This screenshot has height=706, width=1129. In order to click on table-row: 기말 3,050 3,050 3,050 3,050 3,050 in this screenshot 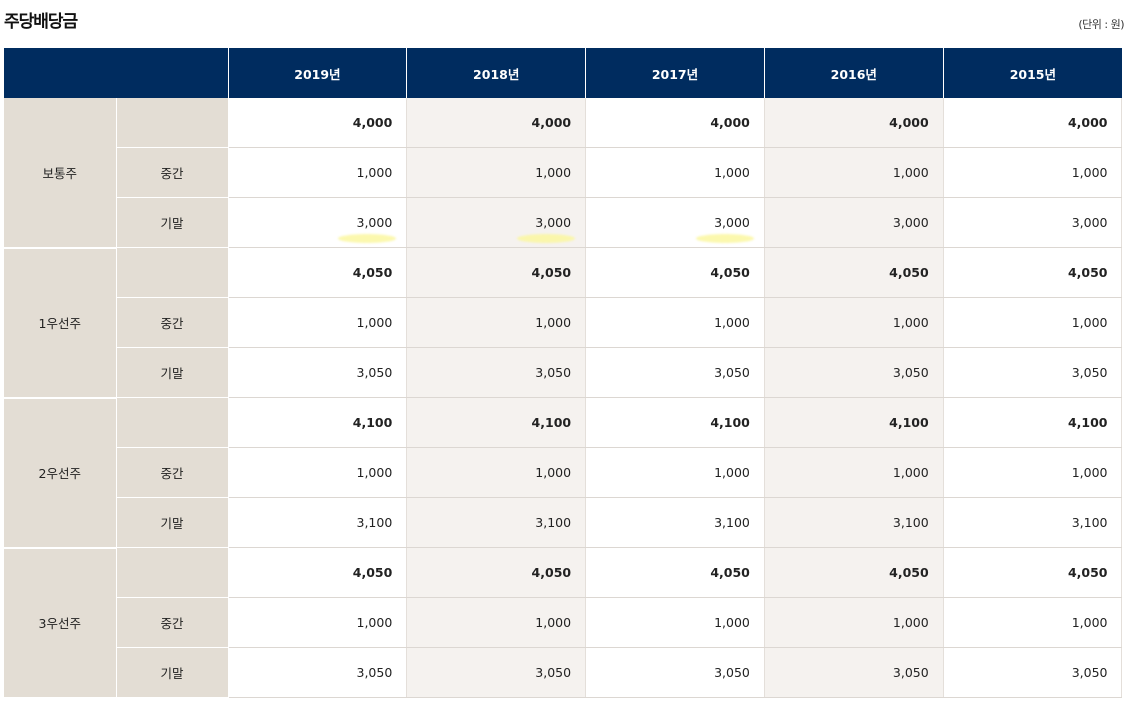, I will do `click(563, 672)`.